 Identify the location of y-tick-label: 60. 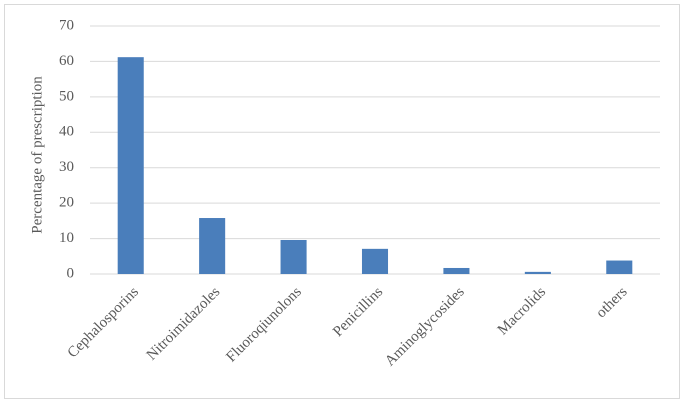
(66, 61).